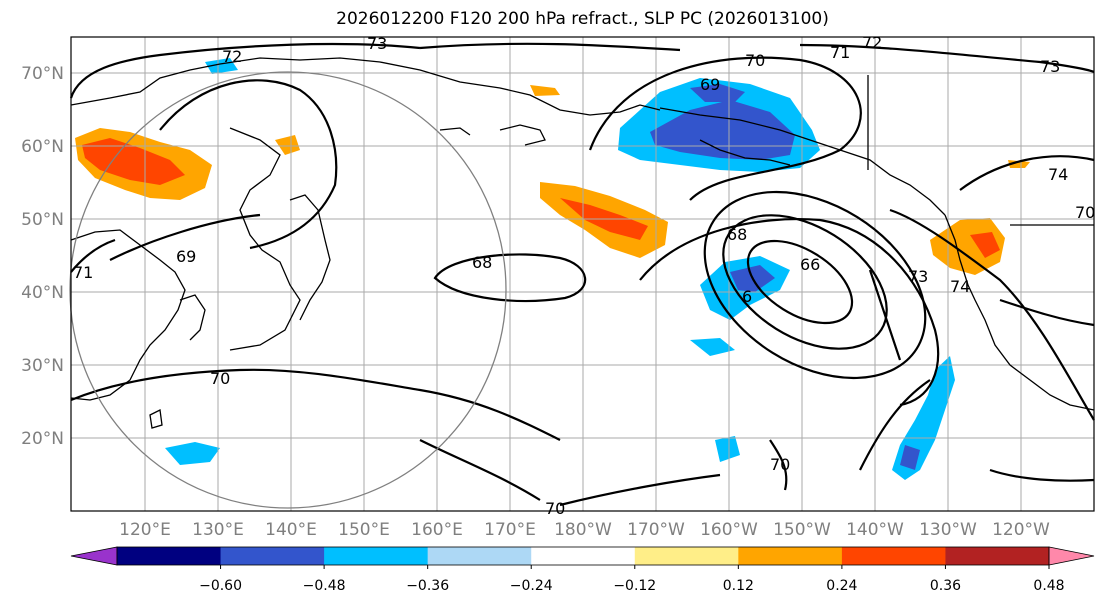  What do you see at coordinates (948, 530) in the screenshot?
I see `longitude-label: 130°W` at bounding box center [948, 530].